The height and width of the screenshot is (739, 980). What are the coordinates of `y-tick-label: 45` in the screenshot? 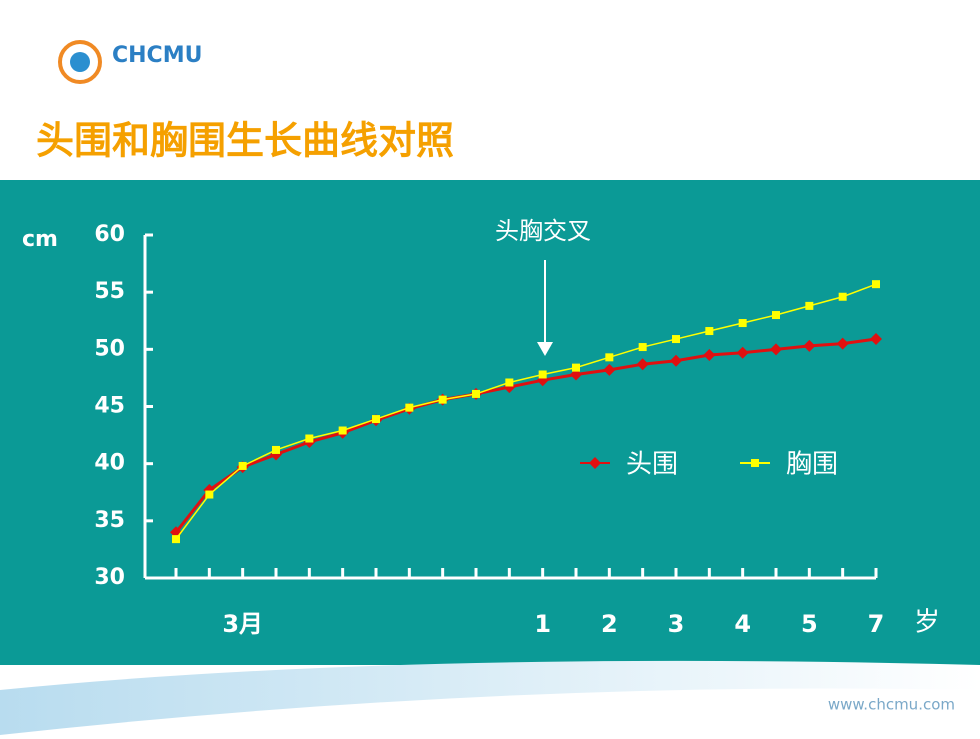 It's located at (109, 406).